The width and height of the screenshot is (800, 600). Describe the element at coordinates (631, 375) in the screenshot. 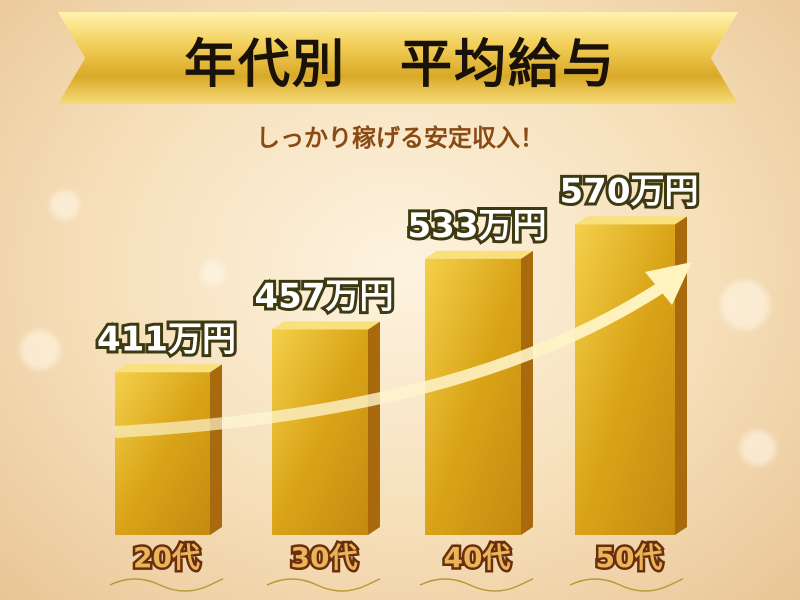

I see `bar-50代` at that location.